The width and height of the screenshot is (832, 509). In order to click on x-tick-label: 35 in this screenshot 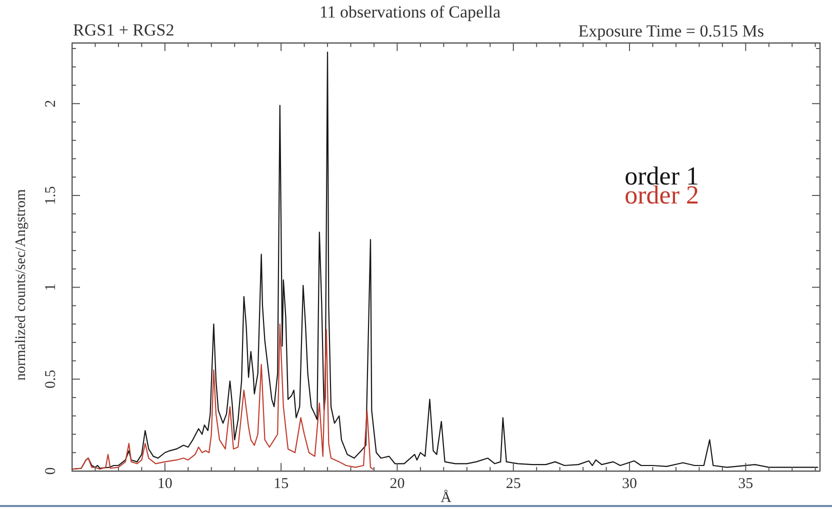, I will do `click(746, 484)`.